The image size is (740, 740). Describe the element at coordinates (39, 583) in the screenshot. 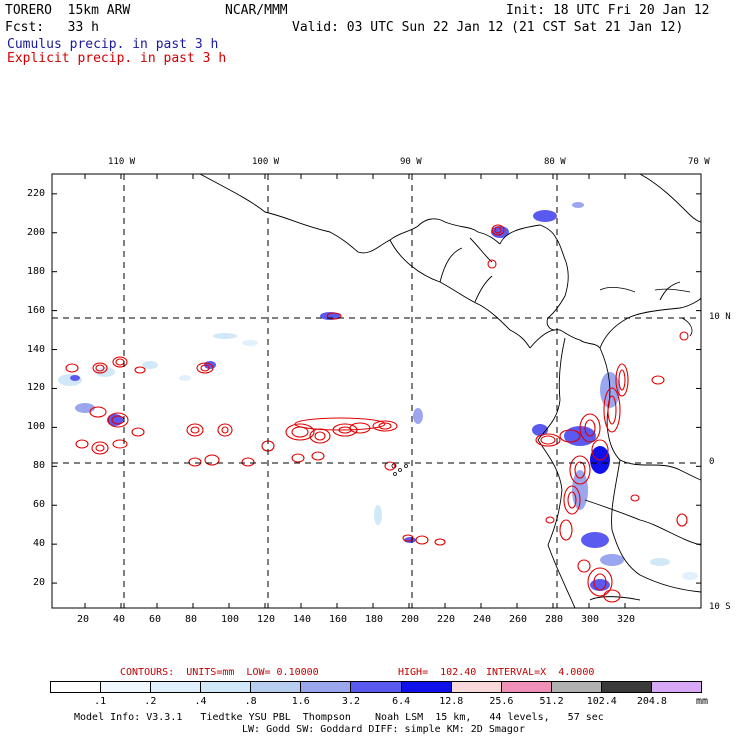

I see `y-tick-label: 20` at that location.